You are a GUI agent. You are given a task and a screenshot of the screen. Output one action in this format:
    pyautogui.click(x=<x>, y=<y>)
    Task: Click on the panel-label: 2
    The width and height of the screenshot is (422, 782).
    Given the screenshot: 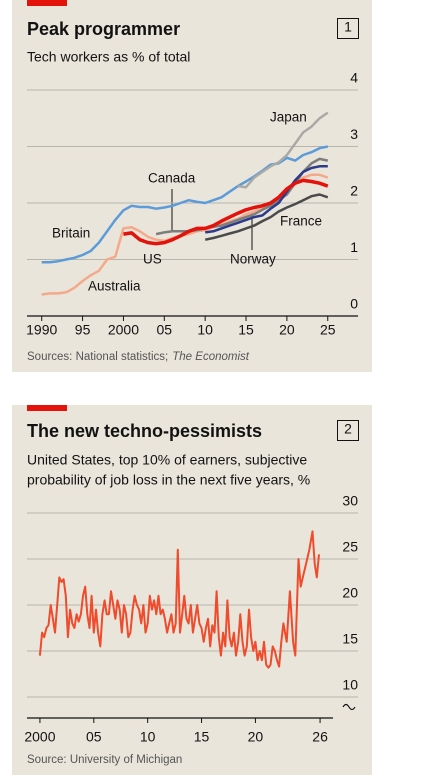 What is the action you would take?
    pyautogui.click(x=348, y=429)
    